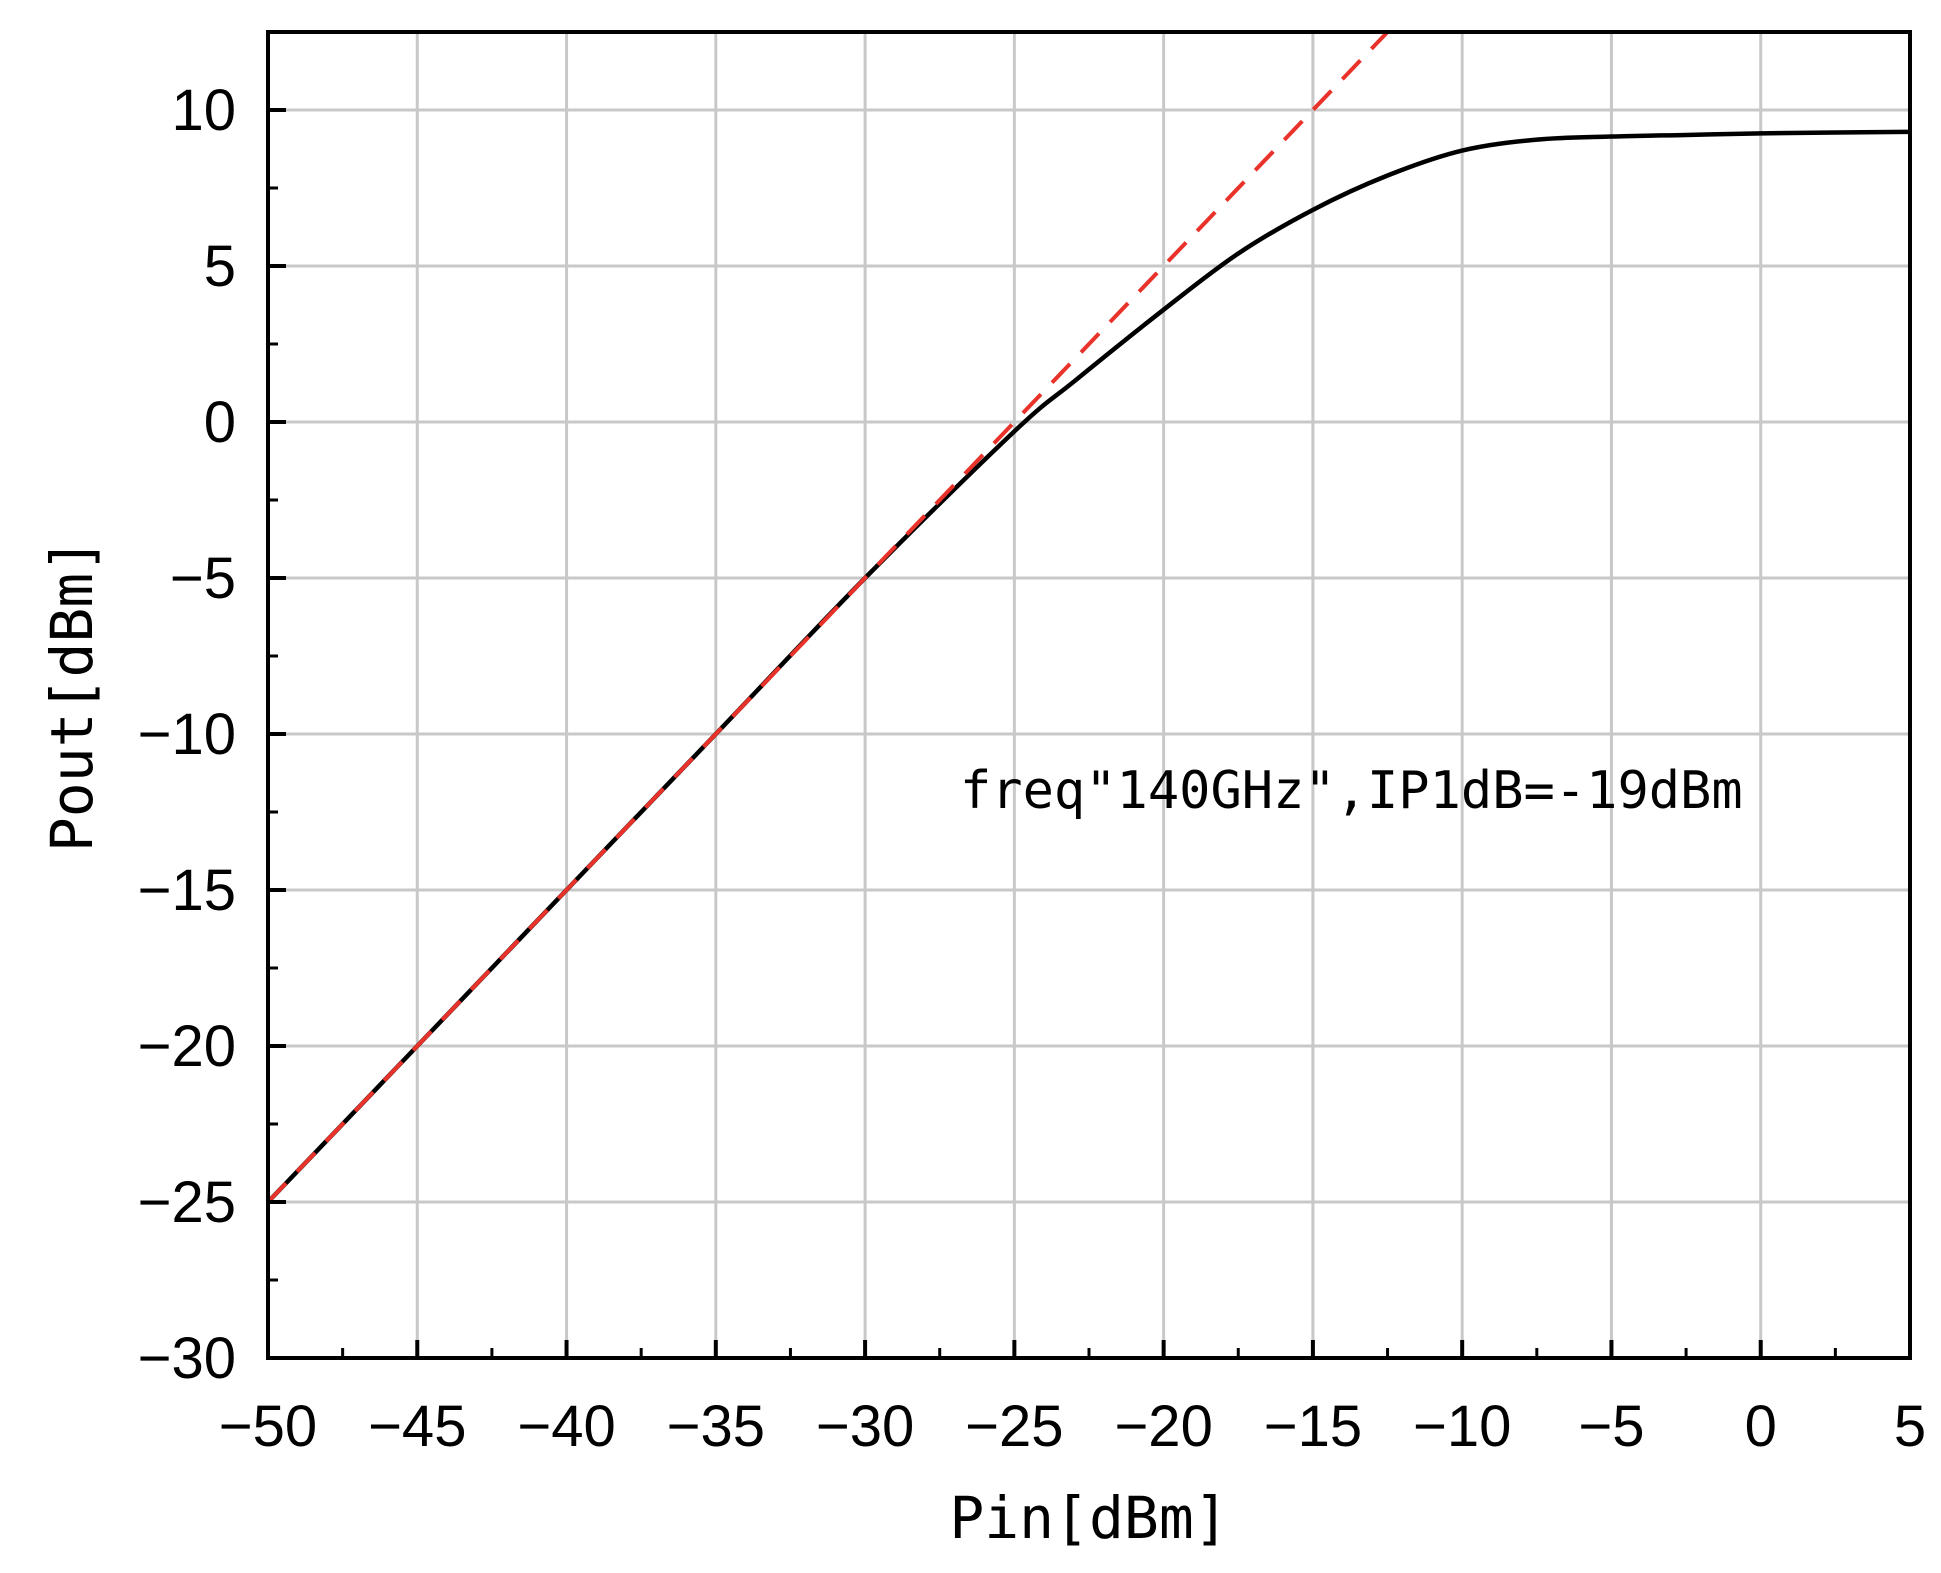 This screenshot has width=1941, height=1573. Describe the element at coordinates (1014, 1426) in the screenshot. I see `x-tick-label: −25` at that location.